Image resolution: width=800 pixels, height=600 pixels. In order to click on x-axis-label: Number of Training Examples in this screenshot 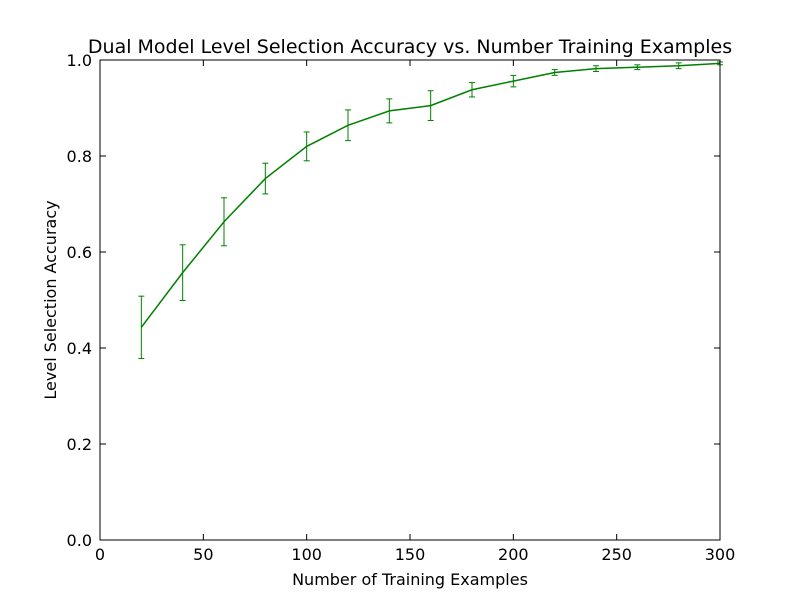, I will do `click(410, 579)`.